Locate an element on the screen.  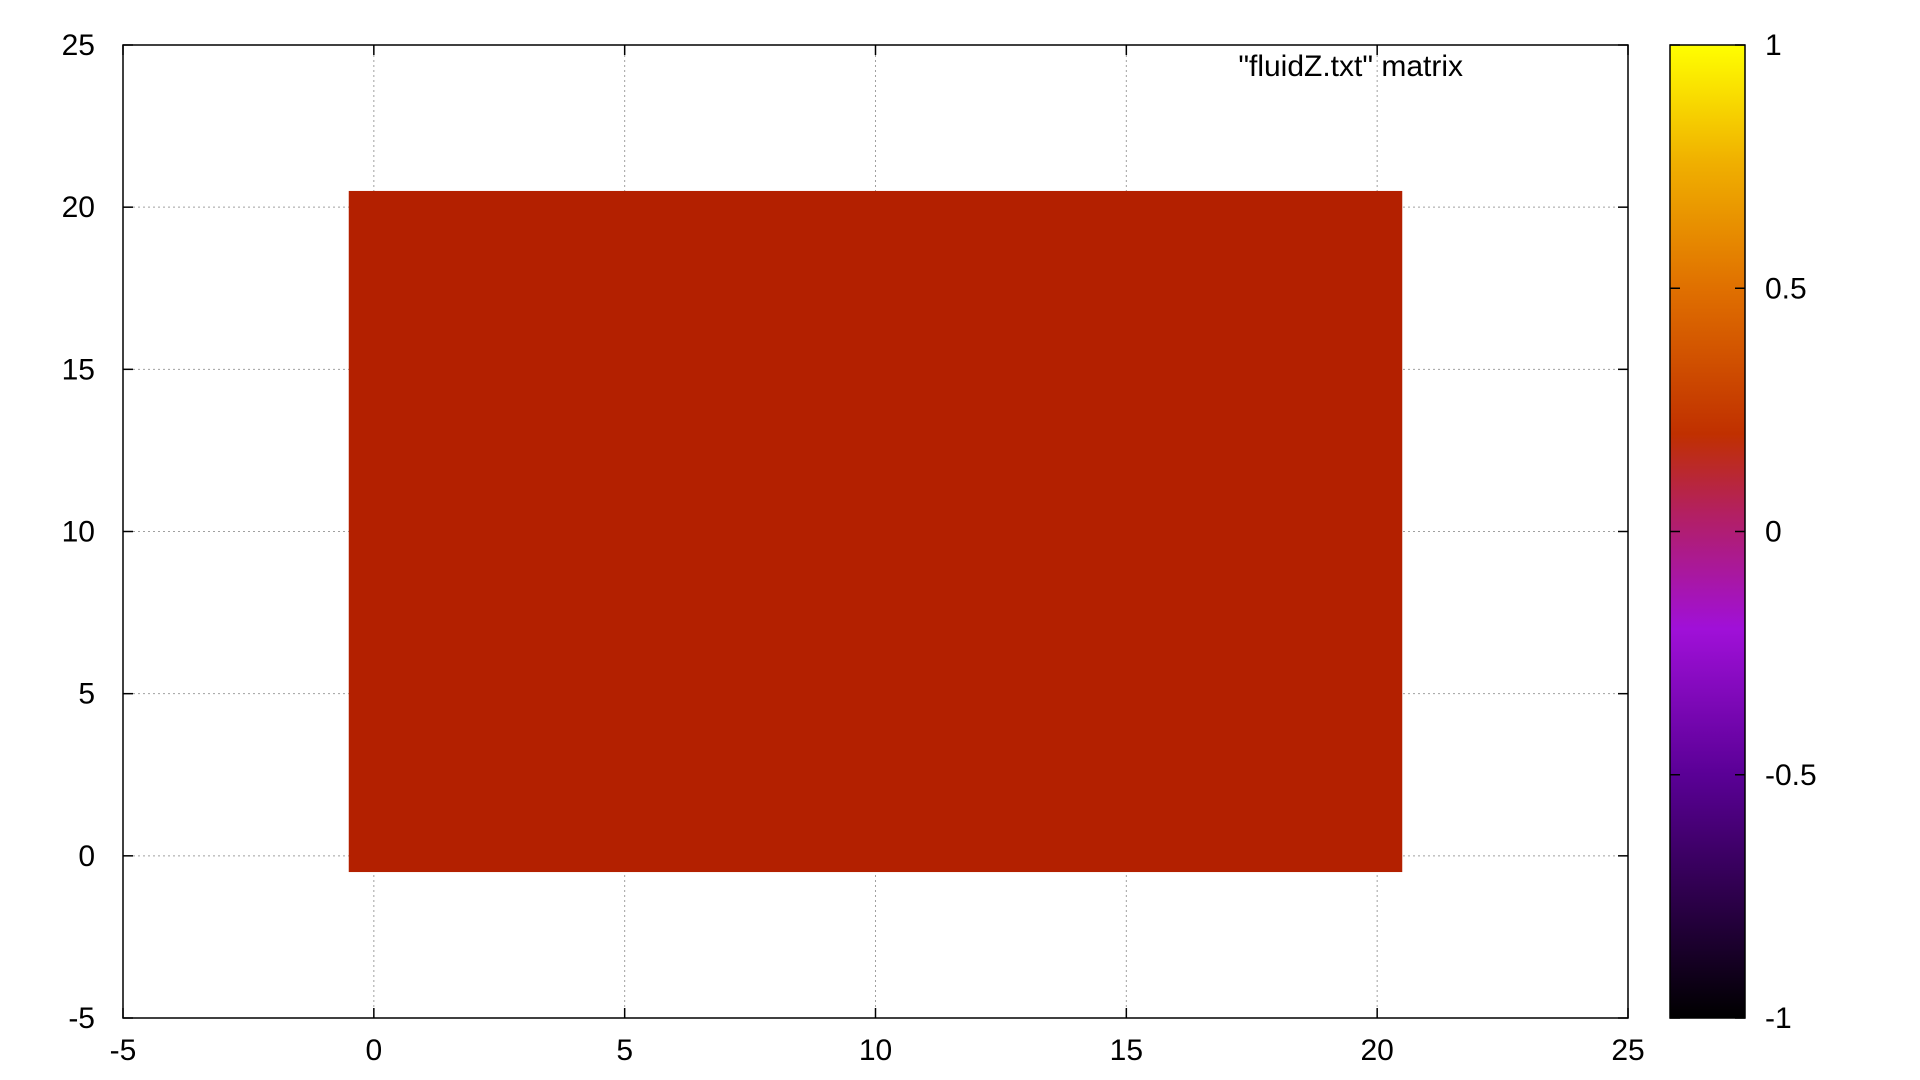
x-tick-label: 20 is located at coordinates (1376, 1050).